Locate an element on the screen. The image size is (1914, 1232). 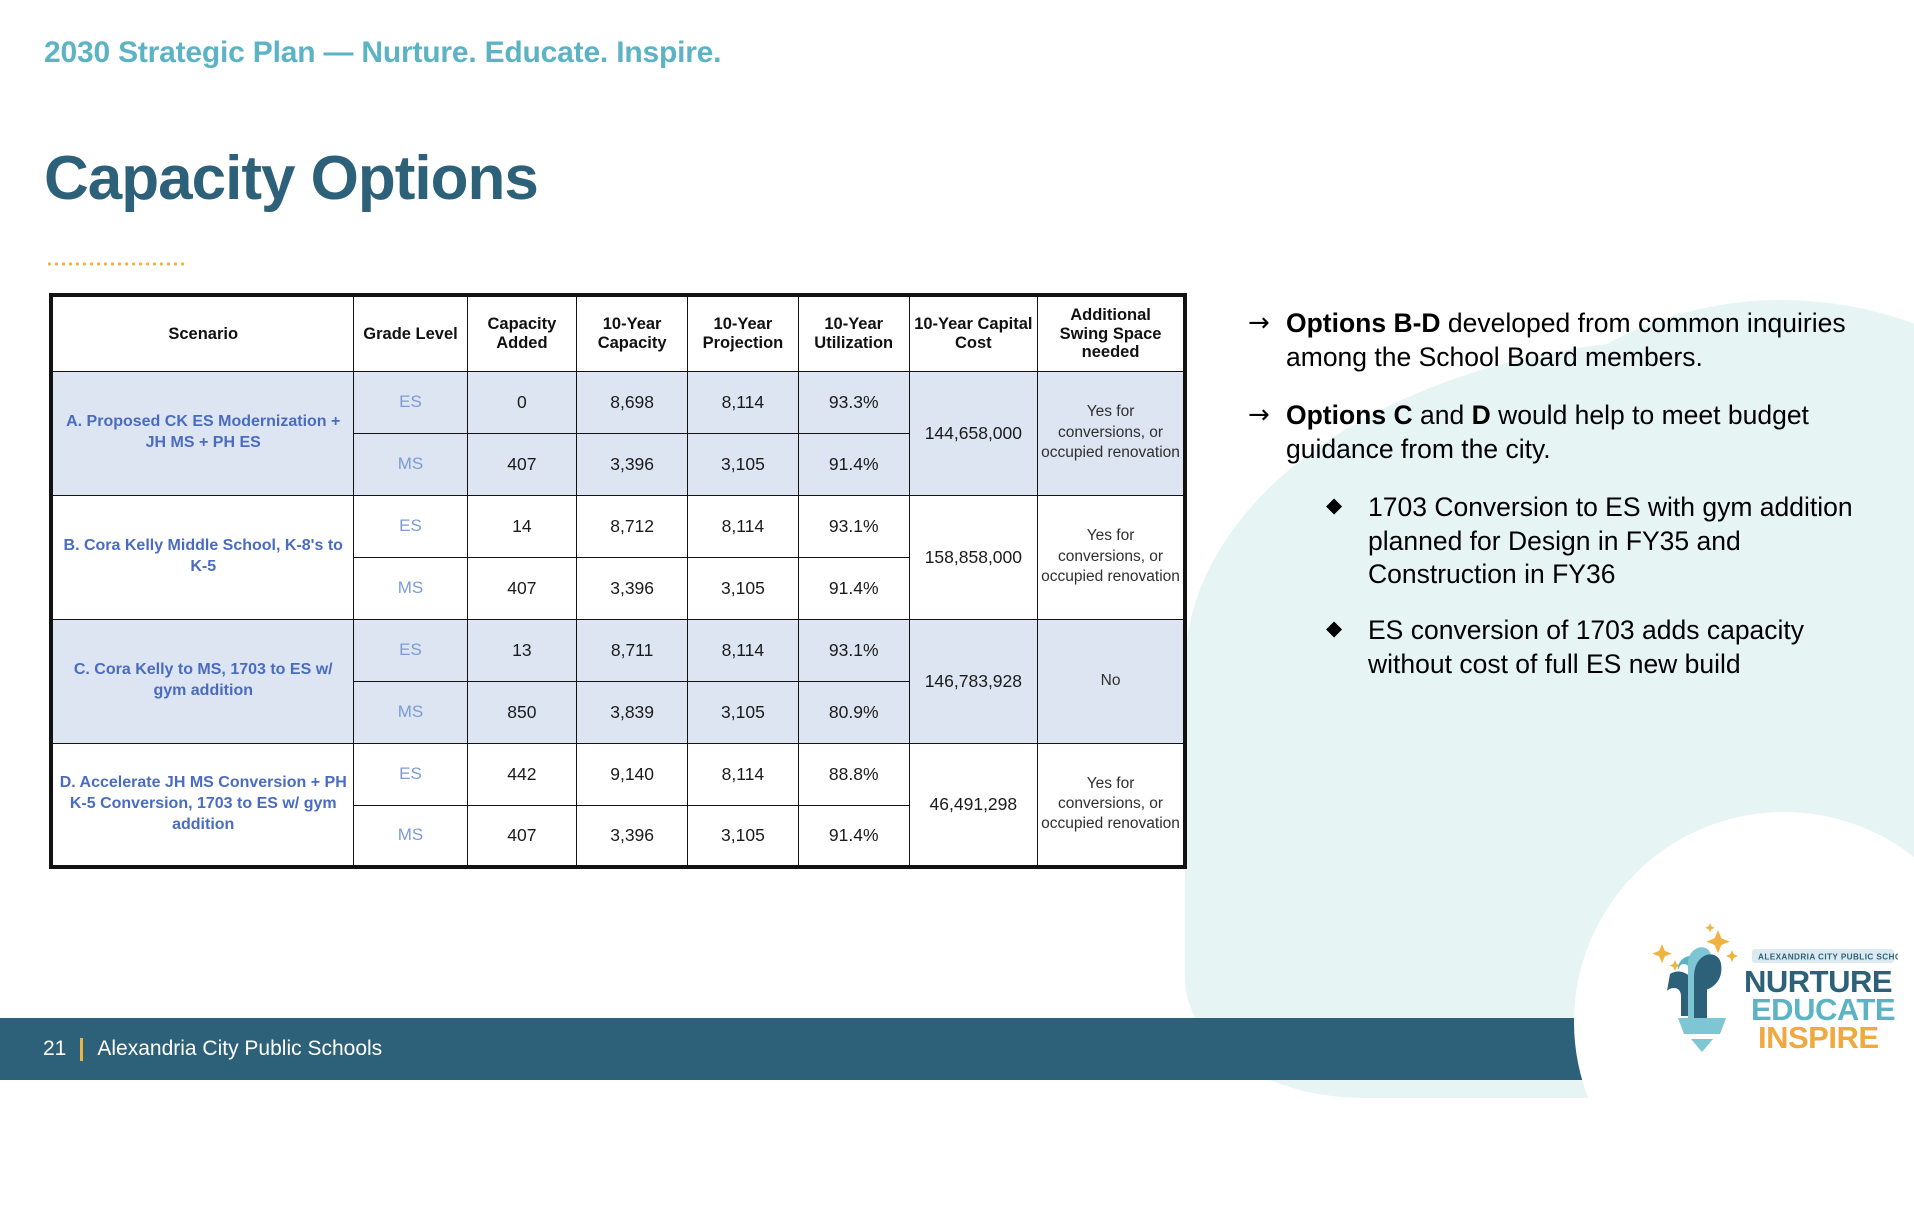
col-header-10yr-capacity-l2: Capacity is located at coordinates (632, 342).